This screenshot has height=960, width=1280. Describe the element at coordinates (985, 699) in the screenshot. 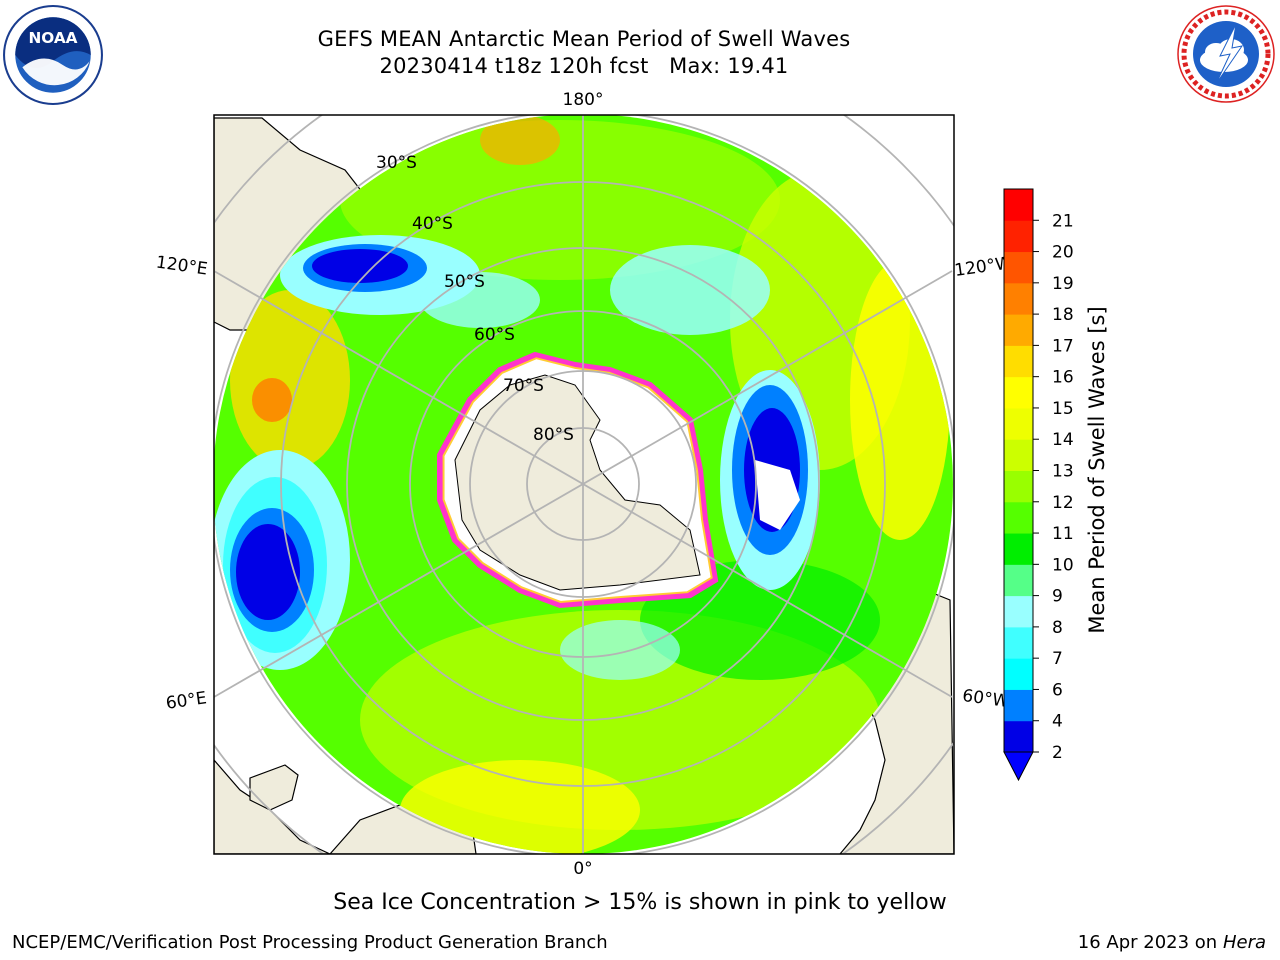

I see `lon-label-60w: 60°W` at that location.